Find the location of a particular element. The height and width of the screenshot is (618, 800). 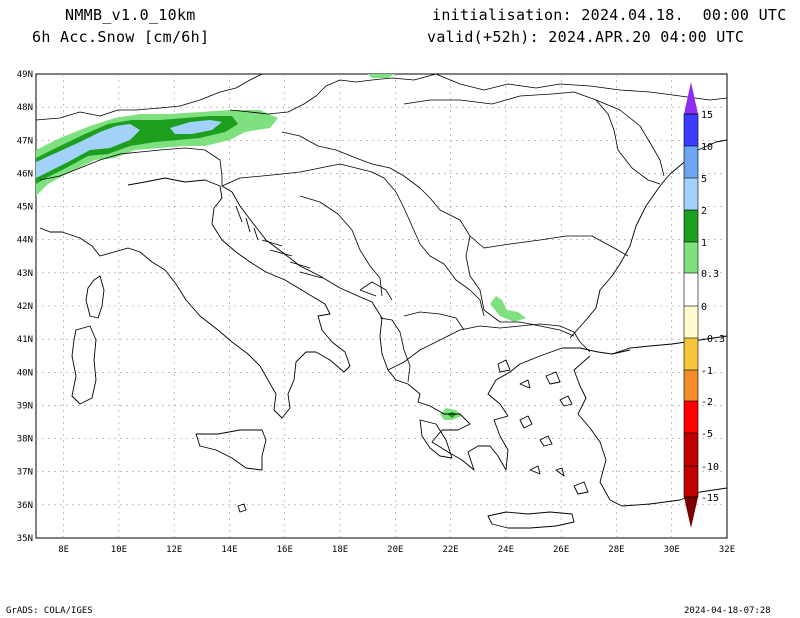

lat-label: 48N is located at coordinates (25, 108).